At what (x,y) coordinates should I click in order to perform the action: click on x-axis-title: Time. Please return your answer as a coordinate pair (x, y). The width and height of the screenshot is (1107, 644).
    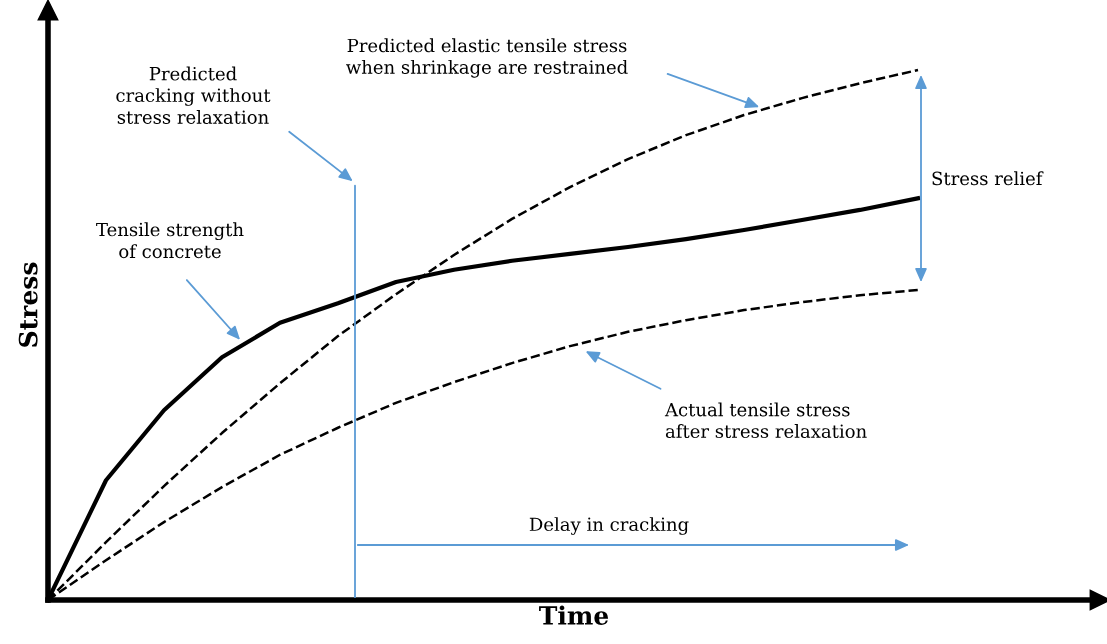
    Looking at the image, I should click on (574, 615).